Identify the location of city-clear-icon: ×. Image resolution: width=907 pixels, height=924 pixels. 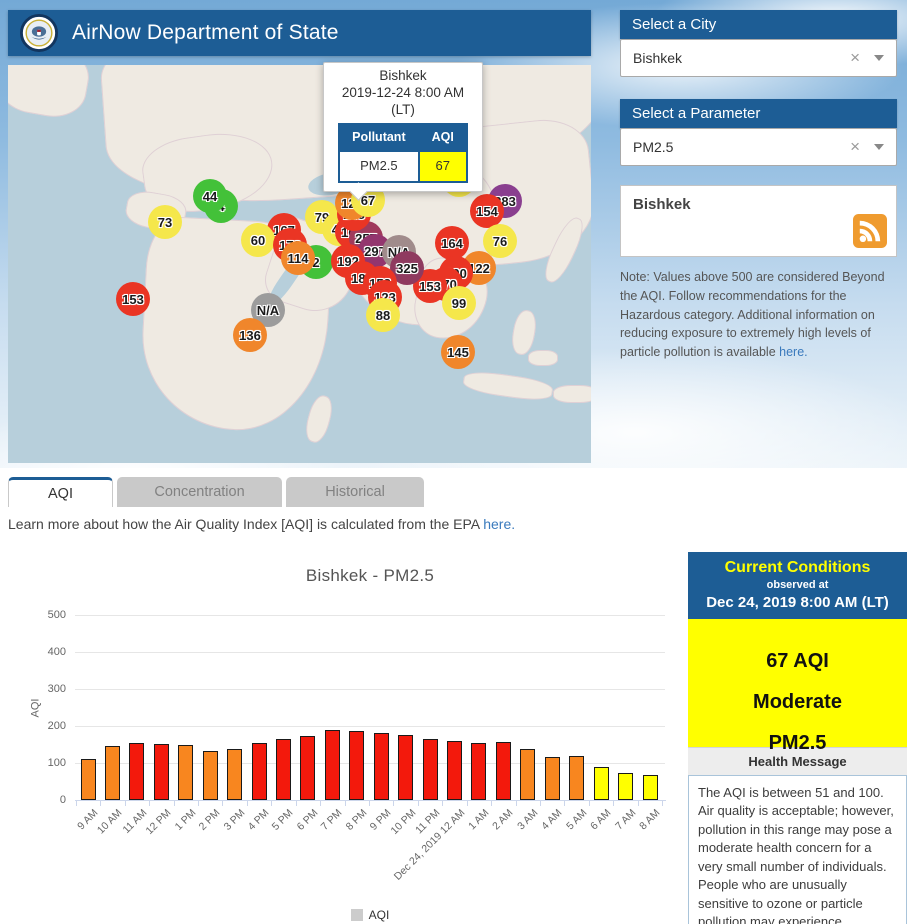
(855, 57).